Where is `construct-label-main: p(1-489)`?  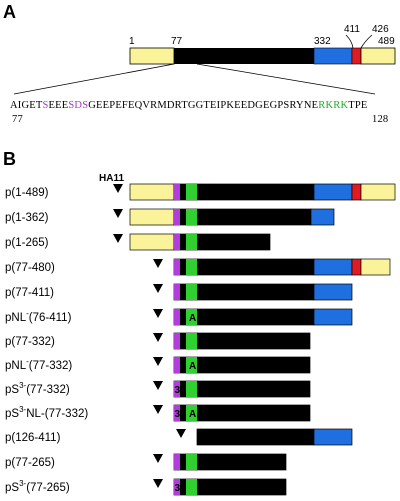 construct-label-main: p(1-489) is located at coordinates (27, 193).